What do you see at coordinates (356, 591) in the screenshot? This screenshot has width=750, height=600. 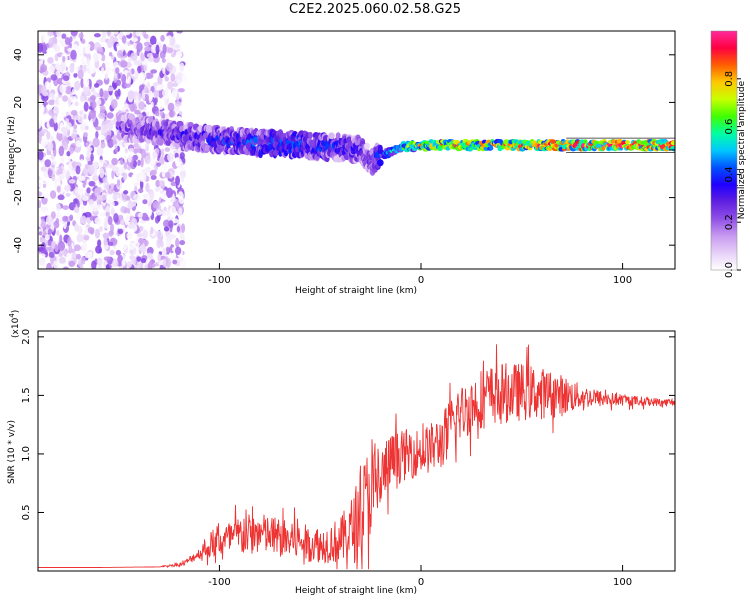 I see `snr-x-axis-title: Height of straight line (km)` at bounding box center [356, 591].